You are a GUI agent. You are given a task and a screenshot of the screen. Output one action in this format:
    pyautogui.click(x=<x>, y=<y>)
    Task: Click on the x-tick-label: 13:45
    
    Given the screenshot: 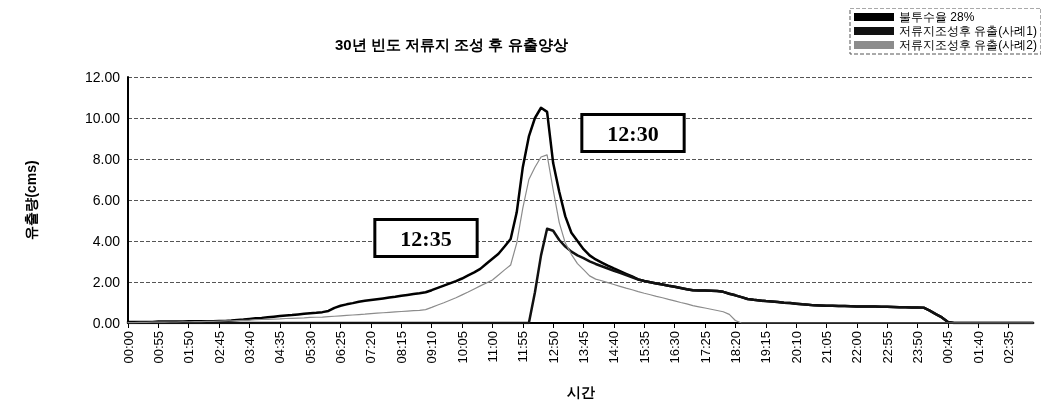 What is the action you would take?
    pyautogui.click(x=584, y=347)
    